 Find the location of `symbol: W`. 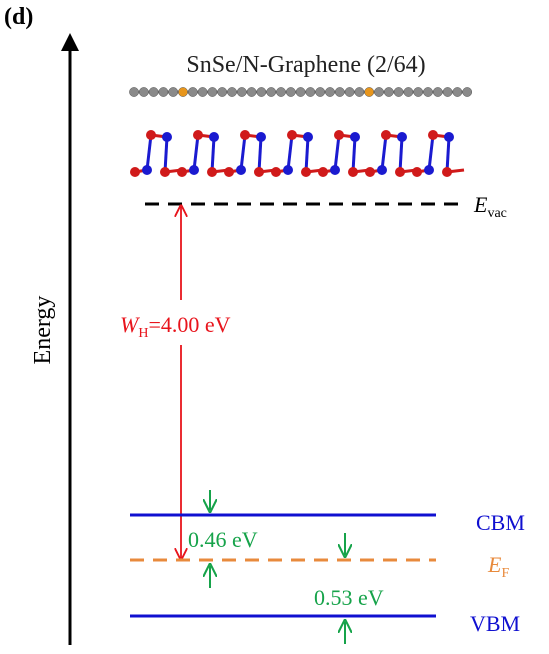

symbol: W is located at coordinates (130, 324).